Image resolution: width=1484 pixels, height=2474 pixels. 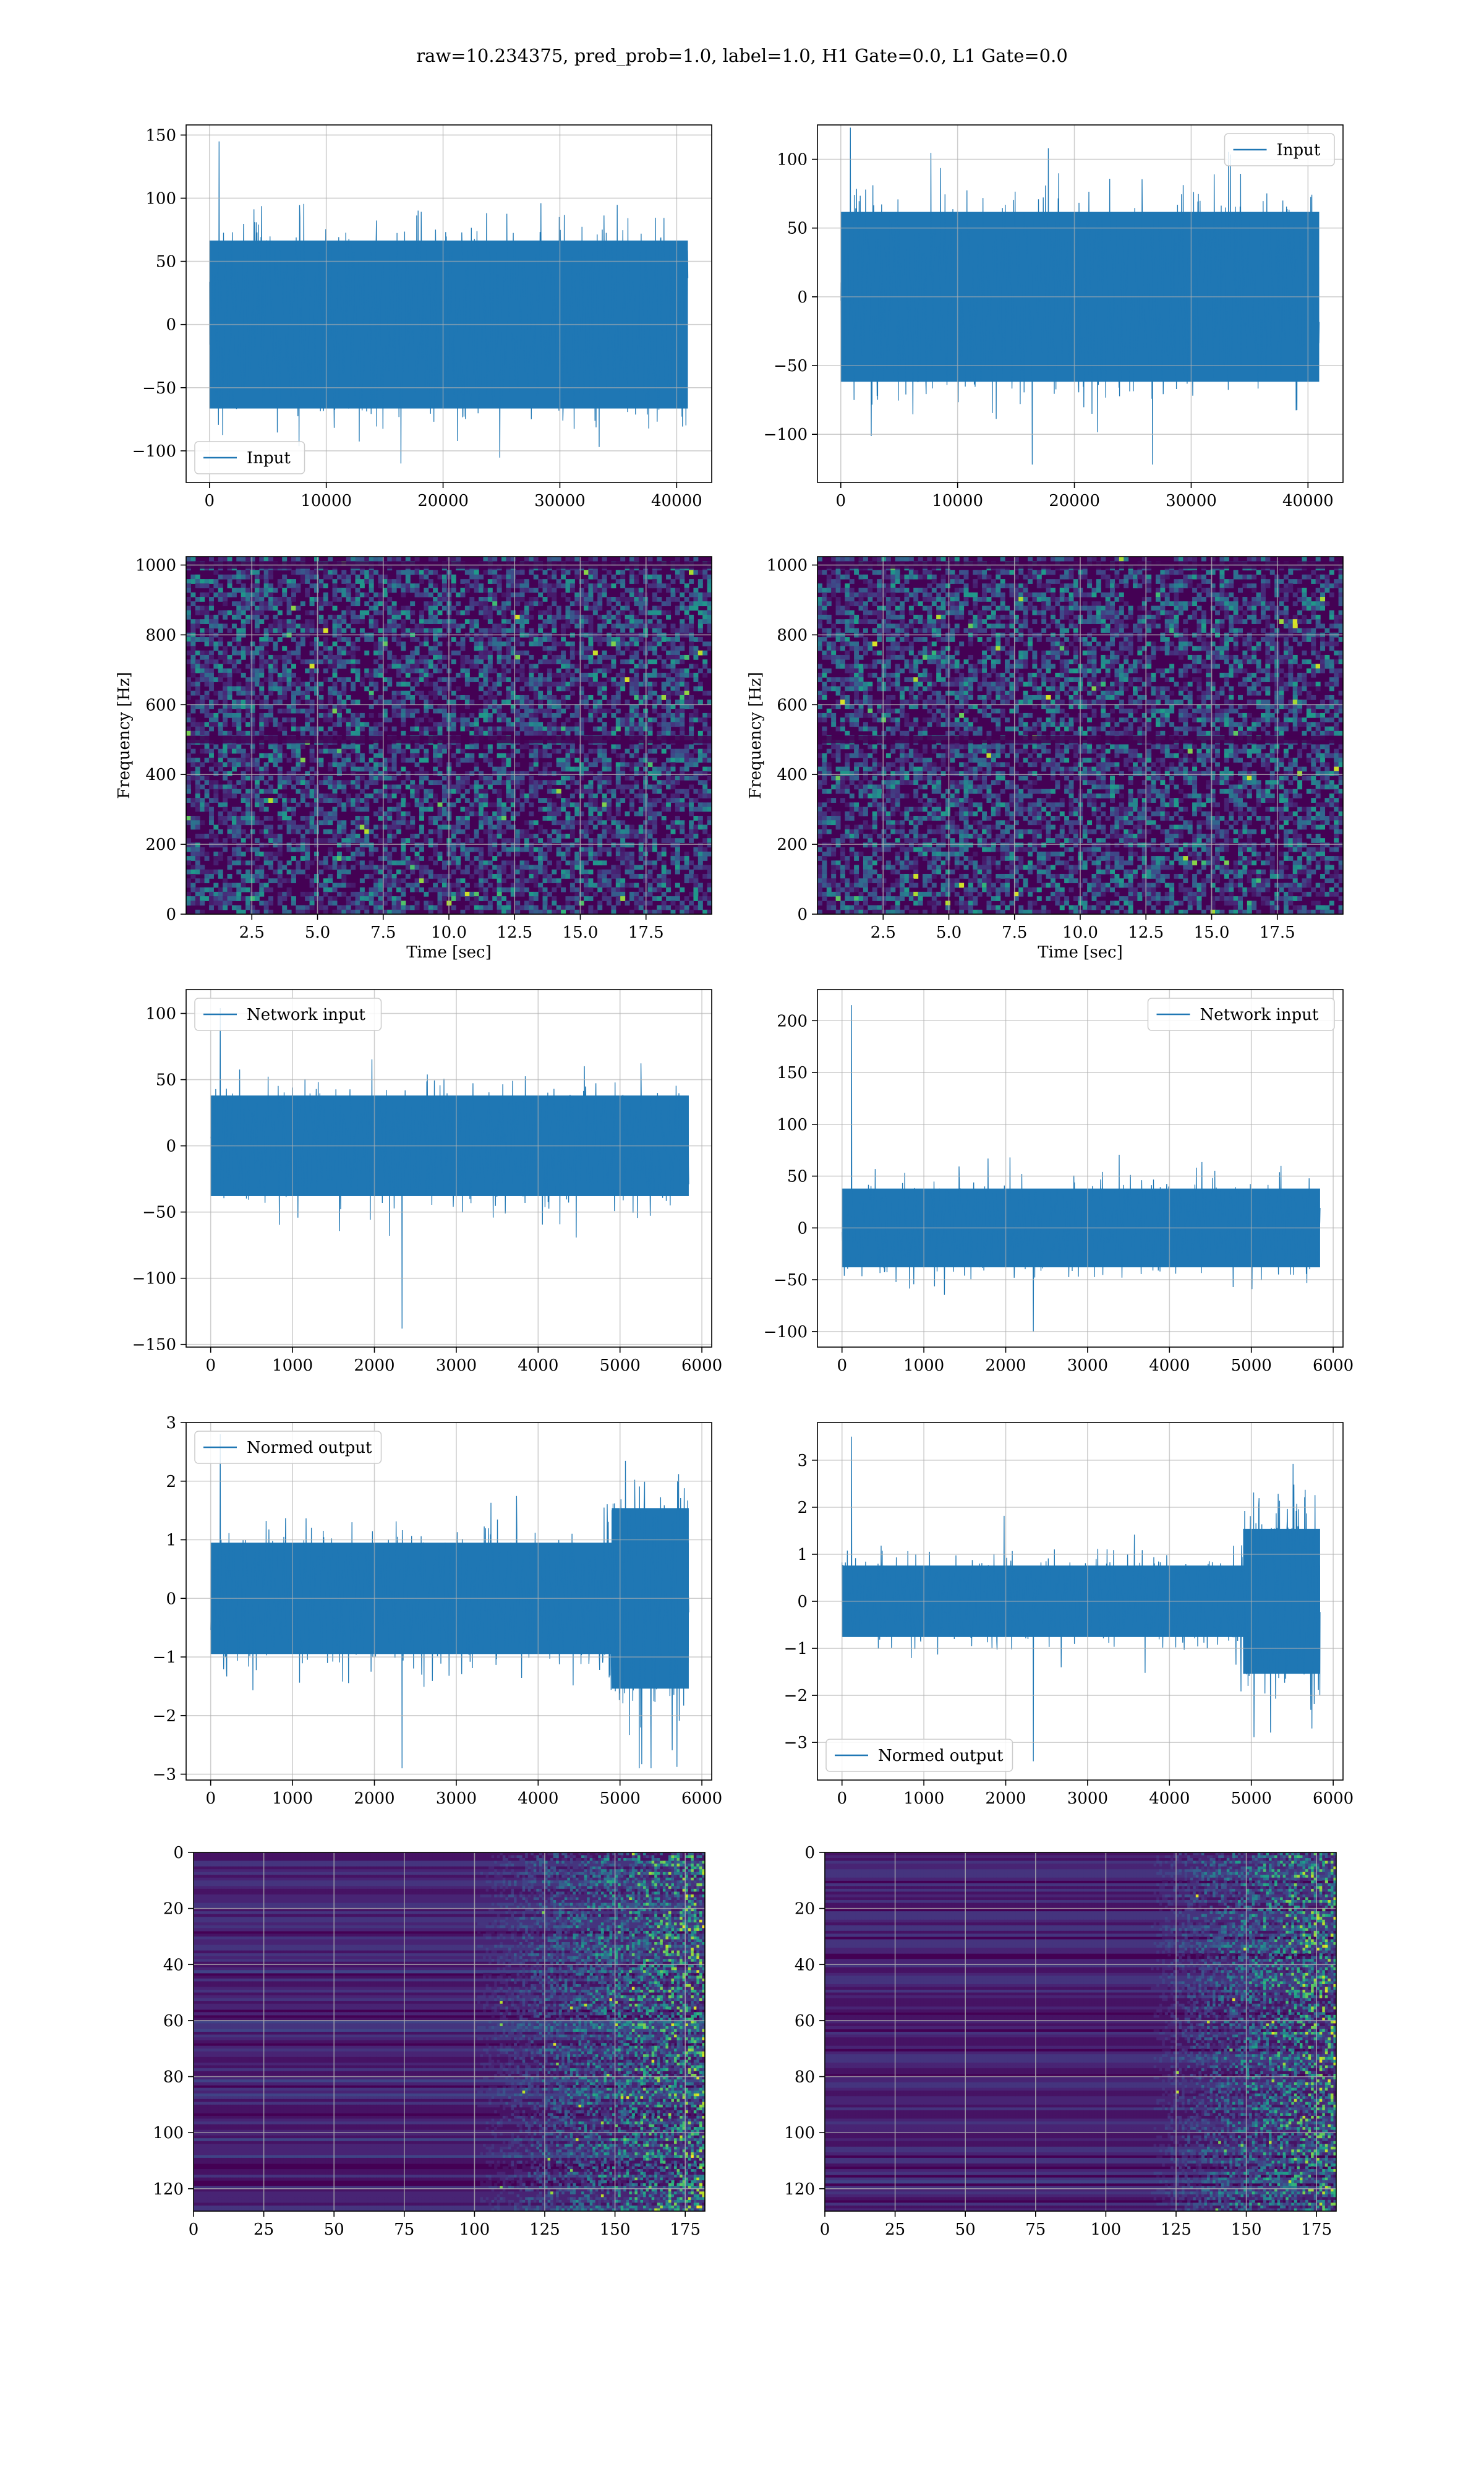 I want to click on legend-label: Network input, so click(x=1259, y=1015).